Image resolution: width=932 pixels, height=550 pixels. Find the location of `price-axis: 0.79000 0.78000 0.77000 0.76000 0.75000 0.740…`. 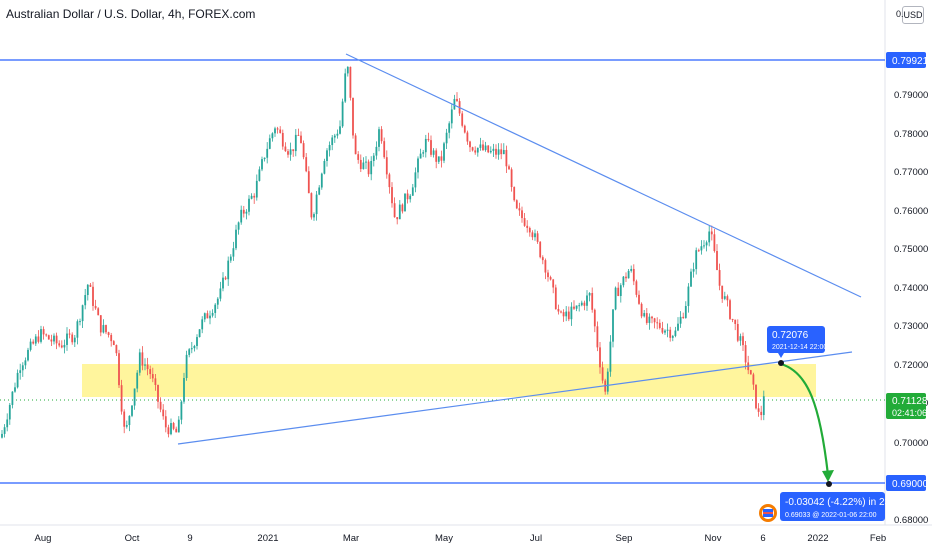

price-axis: 0.79000 0.78000 0.77000 0.76000 0.75000 0.740… is located at coordinates (911, 308).